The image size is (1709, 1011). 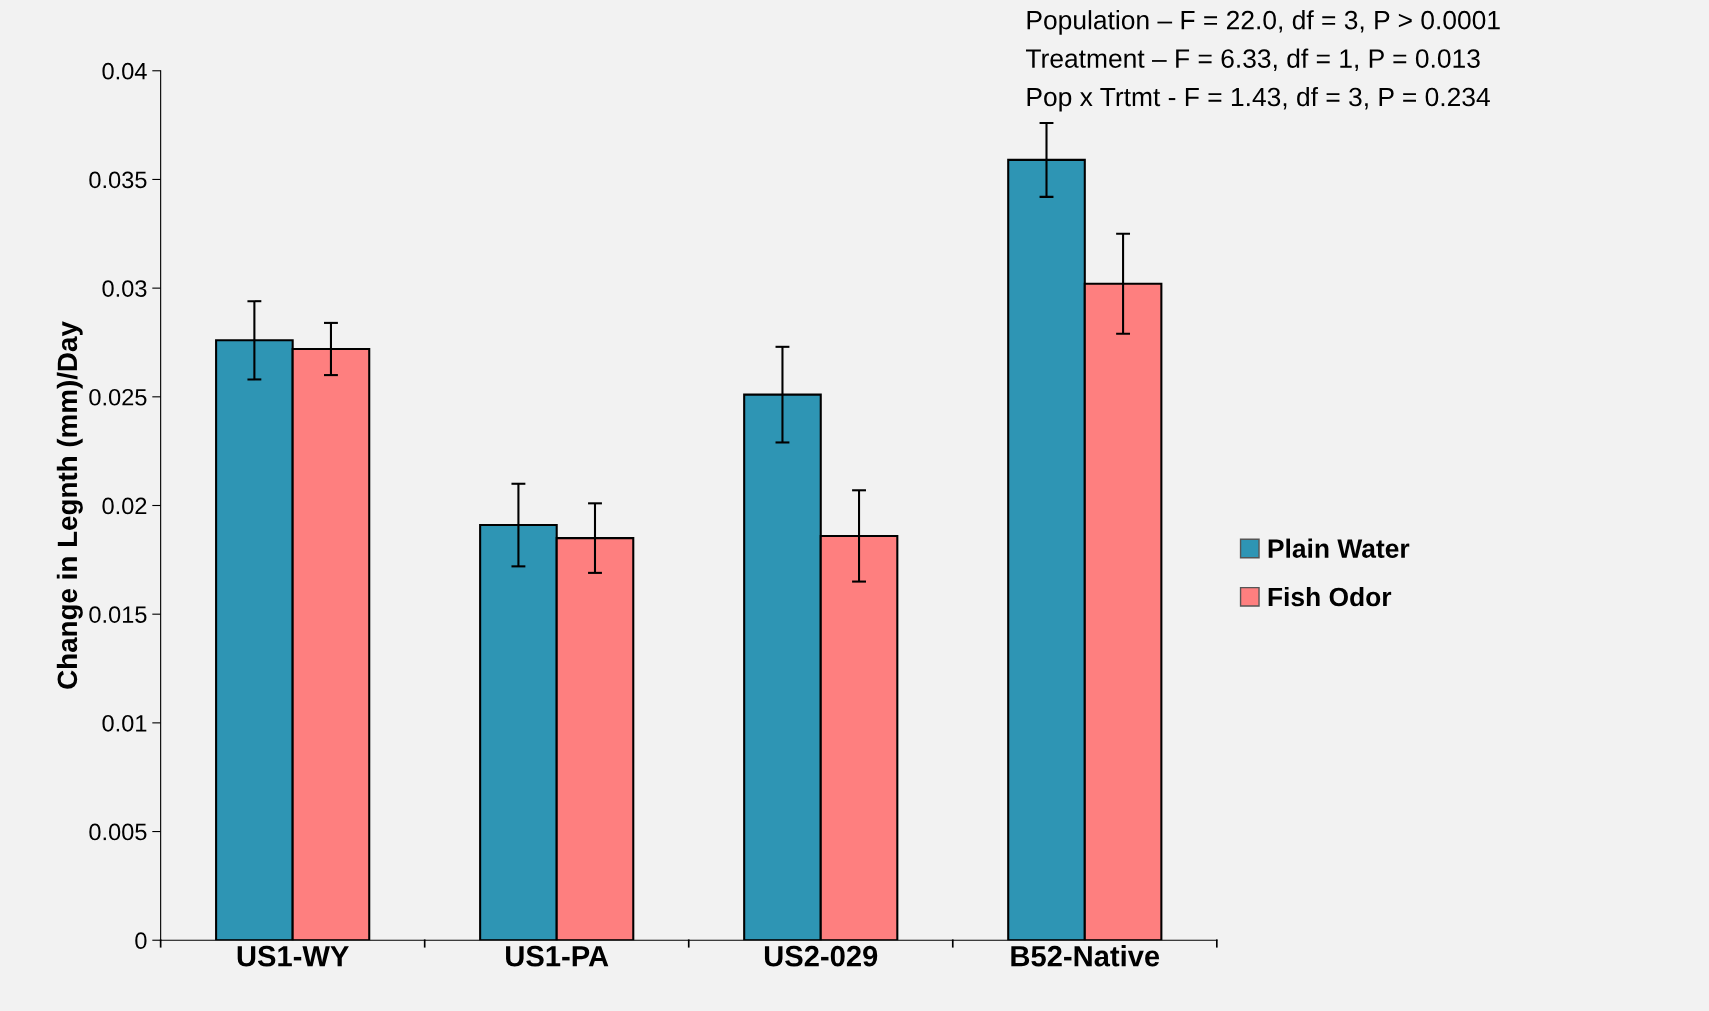 What do you see at coordinates (69, 505) in the screenshot?
I see `y-axis-title: Change in Legnth (mm)/Day` at bounding box center [69, 505].